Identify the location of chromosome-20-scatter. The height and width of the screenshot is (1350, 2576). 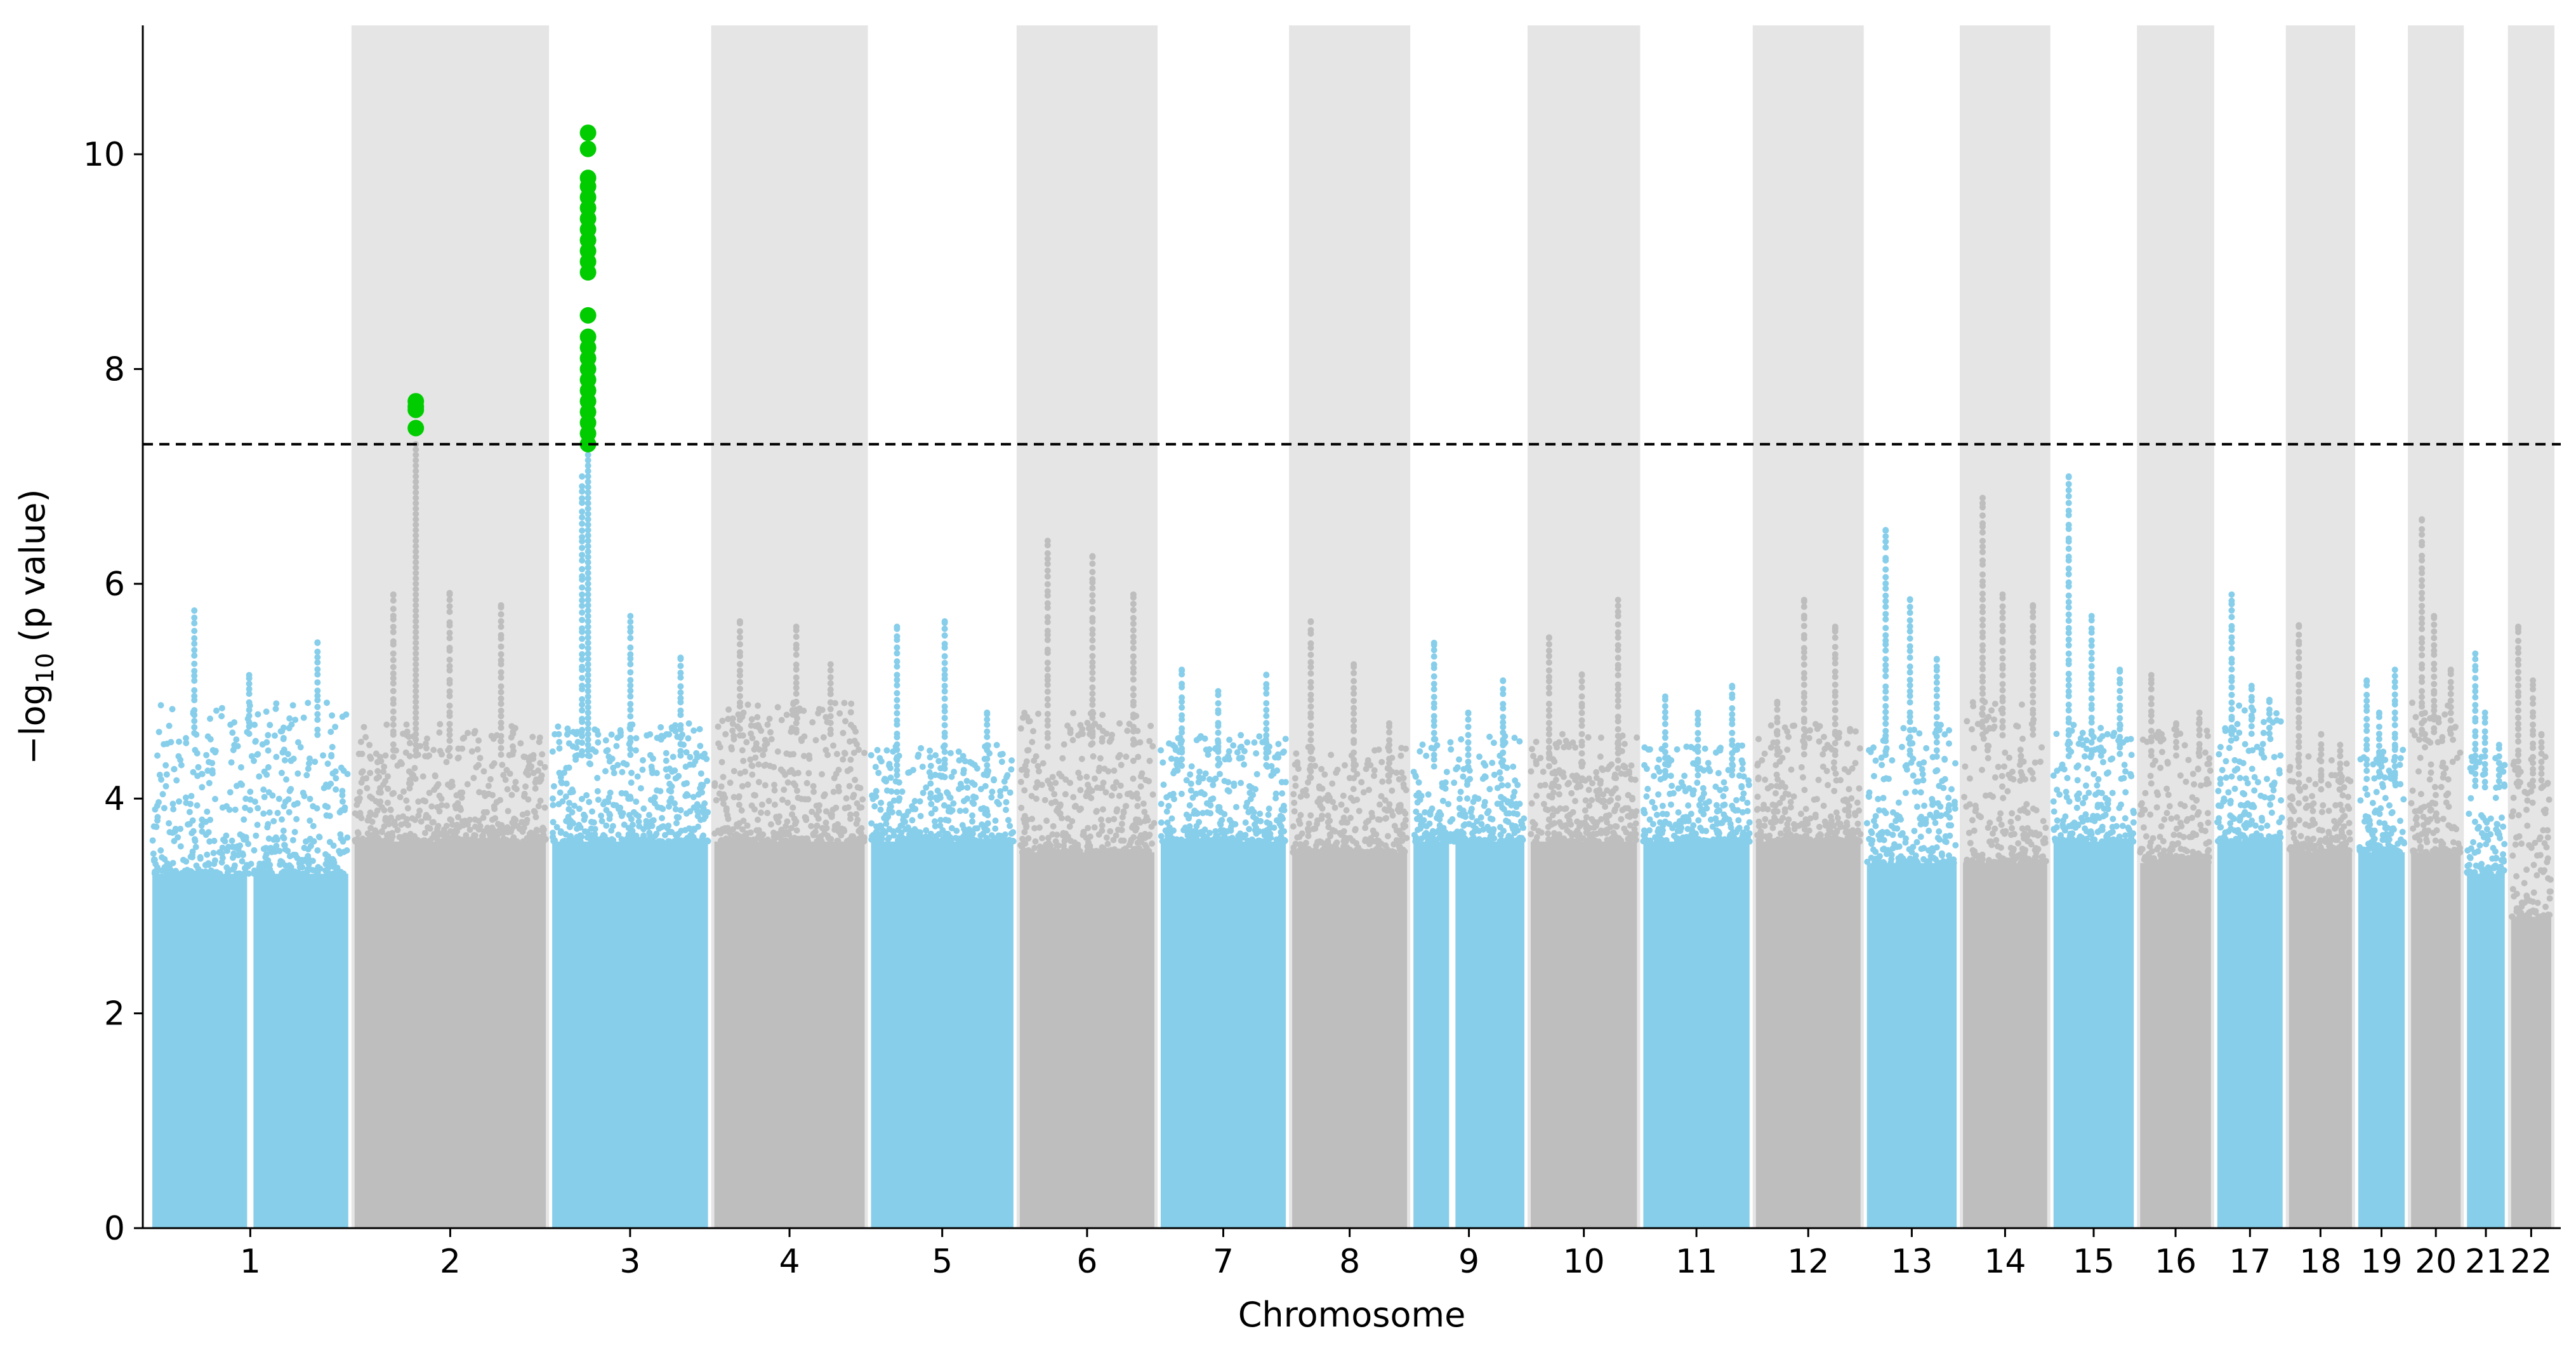
(2436, 778).